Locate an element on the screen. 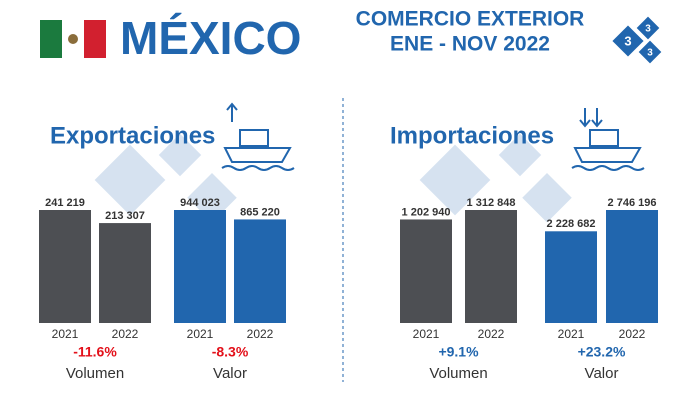 This screenshot has width=700, height=400. flag is located at coordinates (73, 39).